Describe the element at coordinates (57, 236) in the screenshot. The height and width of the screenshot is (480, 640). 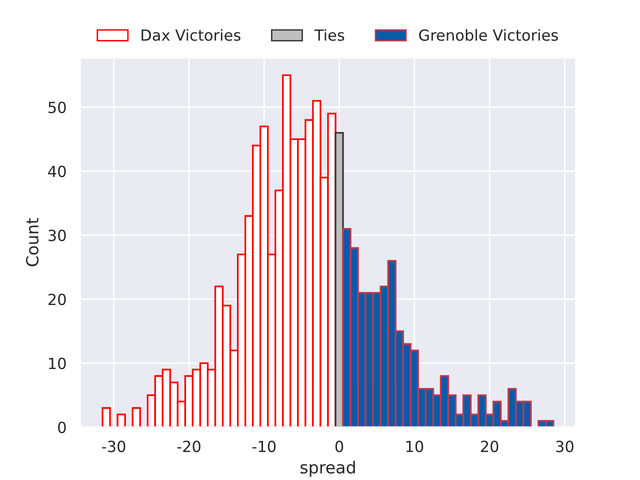
I see `y-tick-label: 30` at that location.